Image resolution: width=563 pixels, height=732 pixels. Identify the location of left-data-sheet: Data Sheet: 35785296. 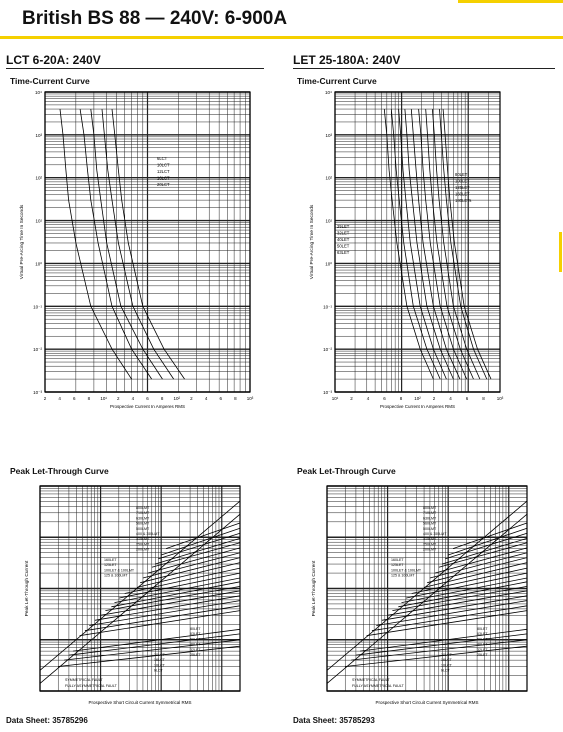
(47, 720).